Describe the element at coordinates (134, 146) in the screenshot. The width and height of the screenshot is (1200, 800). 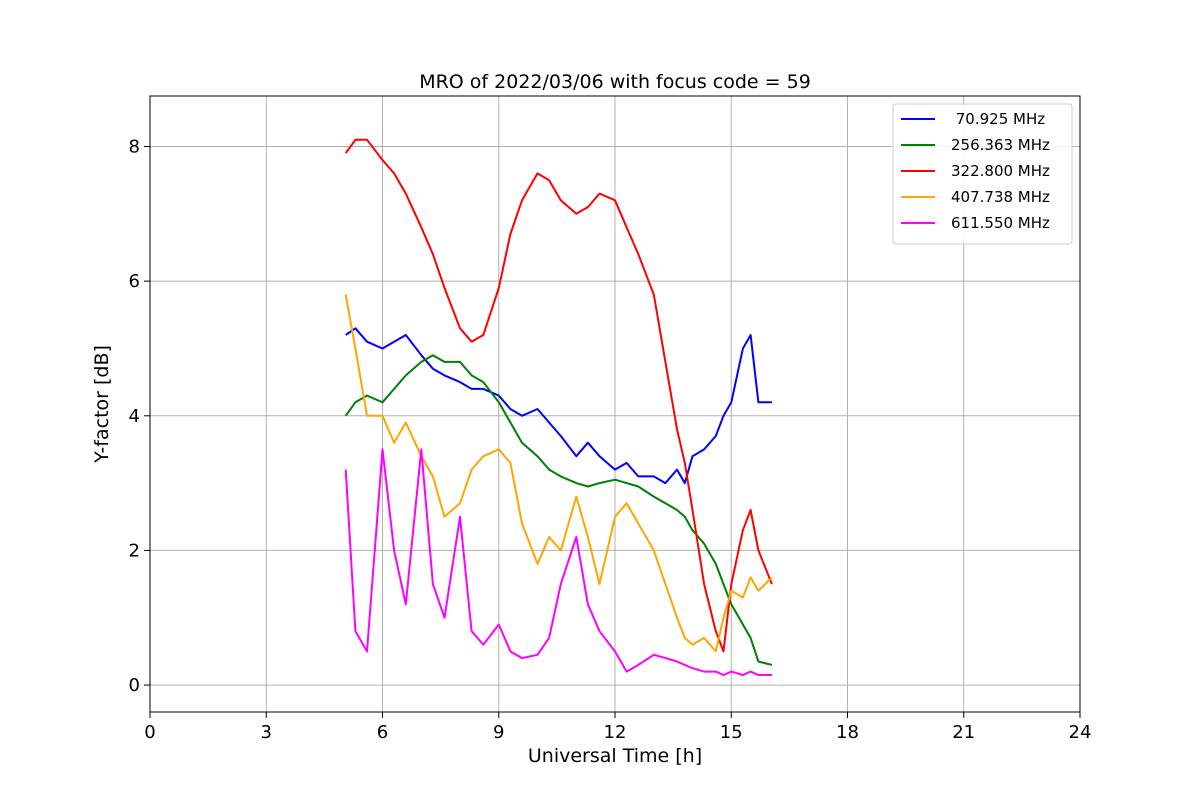
I see `y-tick-label: 8` at that location.